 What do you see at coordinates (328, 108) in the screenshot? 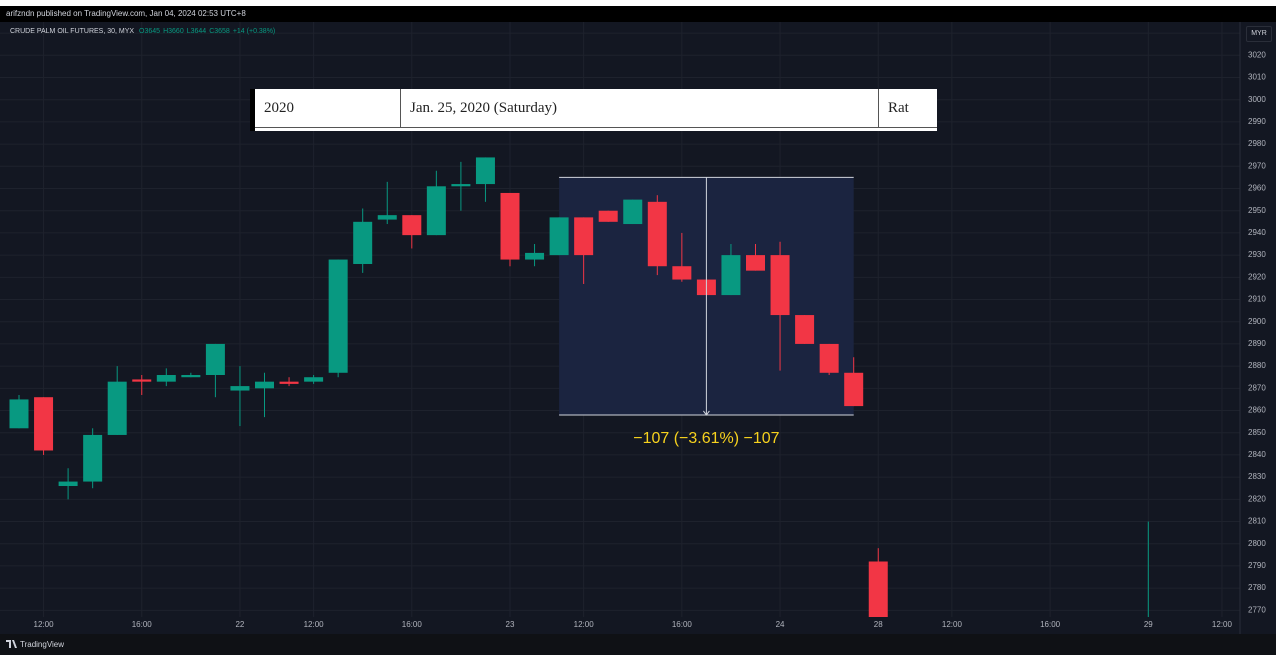
I see `table-cell: 2020` at bounding box center [328, 108].